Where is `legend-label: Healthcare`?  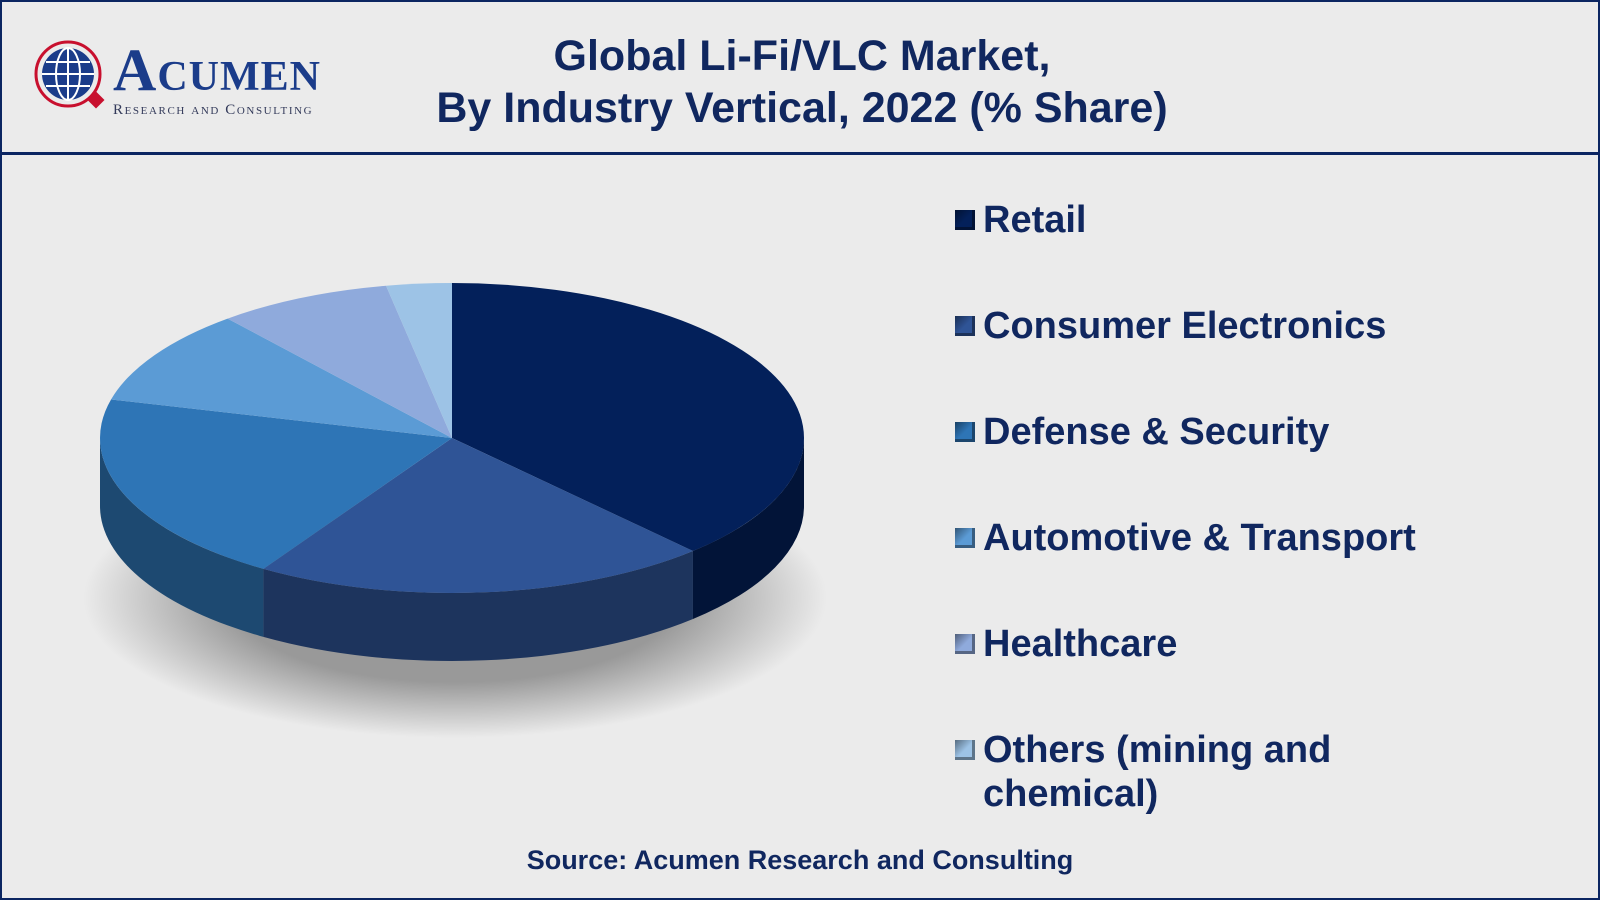
legend-label: Healthcare is located at coordinates (1080, 644).